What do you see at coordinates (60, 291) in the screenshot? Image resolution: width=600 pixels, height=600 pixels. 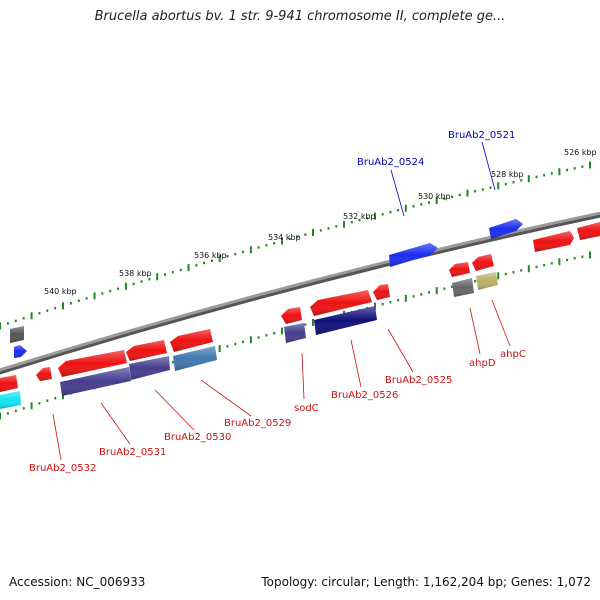 I see `kbp-label: 540 kbp` at bounding box center [60, 291].